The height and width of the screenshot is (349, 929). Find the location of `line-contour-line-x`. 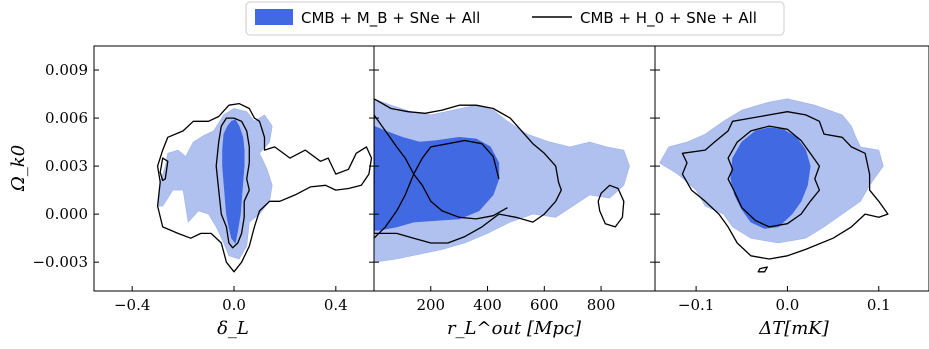

line-contour-line-x is located at coordinates (441, 167).